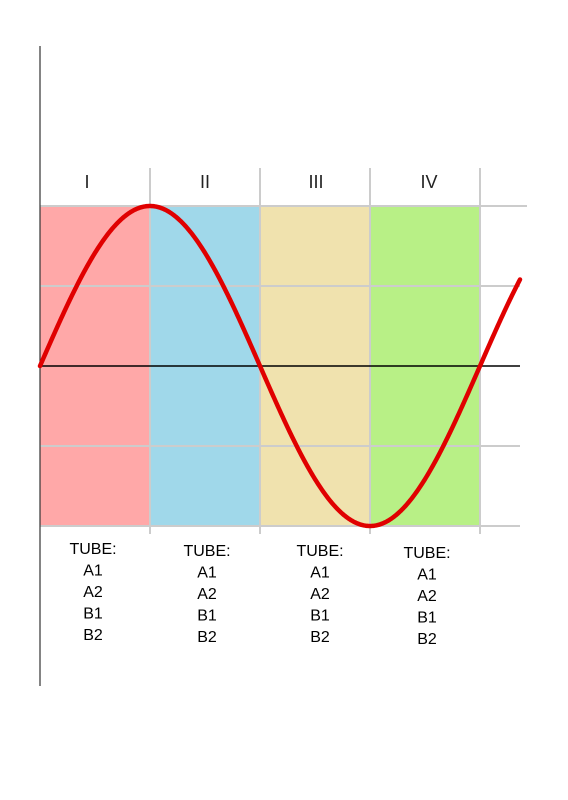 Image resolution: width=568 pixels, height=800 pixels. I want to click on tube-item-4-2: A2, so click(427, 596).